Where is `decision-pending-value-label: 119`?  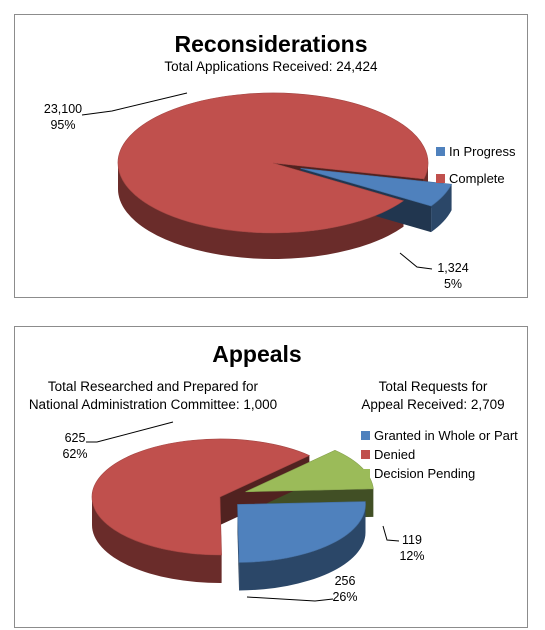
decision-pending-value-label: 119 is located at coordinates (412, 540).